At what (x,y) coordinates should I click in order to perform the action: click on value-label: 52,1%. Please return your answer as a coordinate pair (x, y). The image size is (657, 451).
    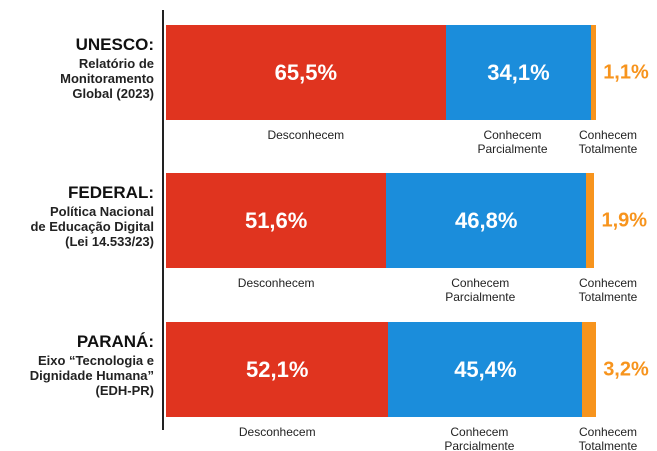
    Looking at the image, I should click on (277, 369).